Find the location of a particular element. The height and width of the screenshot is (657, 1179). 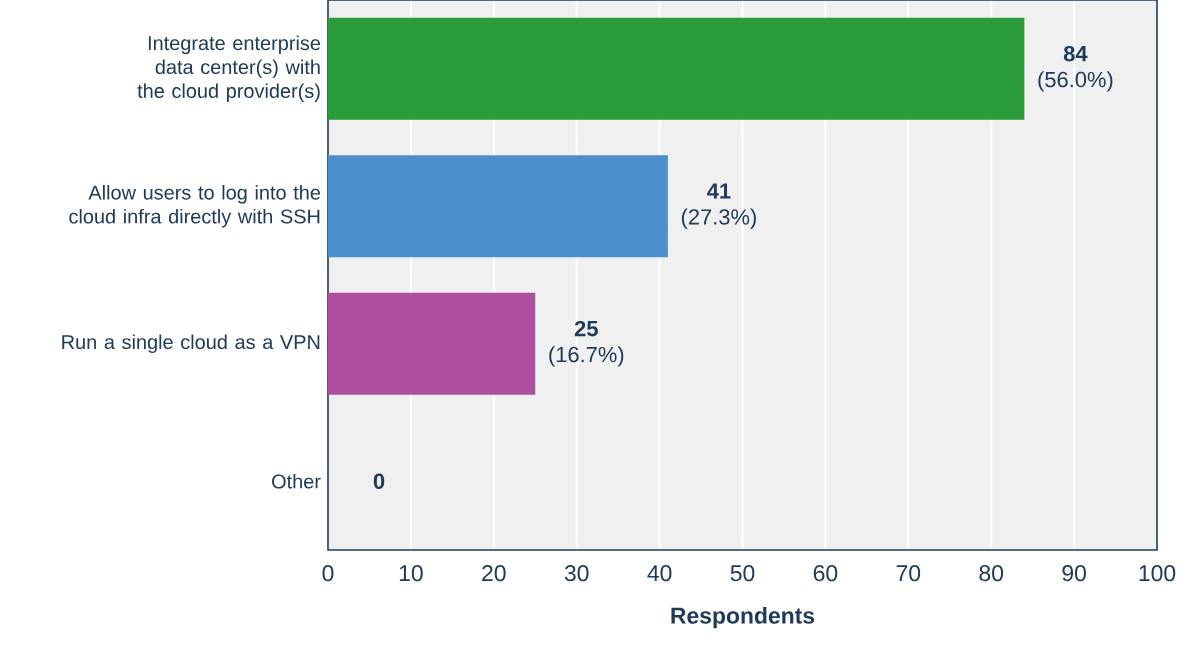

data-label: 25 (16.7%) is located at coordinates (586, 343).